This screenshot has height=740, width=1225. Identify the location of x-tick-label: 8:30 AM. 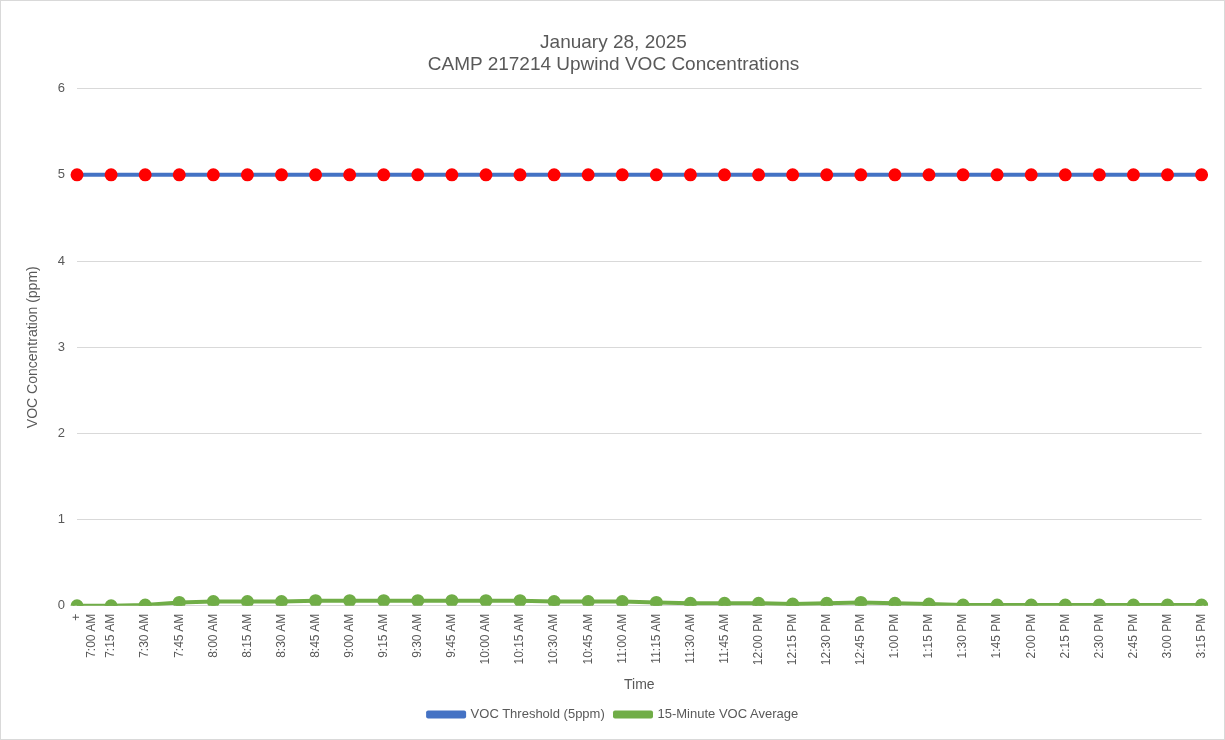
(280, 635).